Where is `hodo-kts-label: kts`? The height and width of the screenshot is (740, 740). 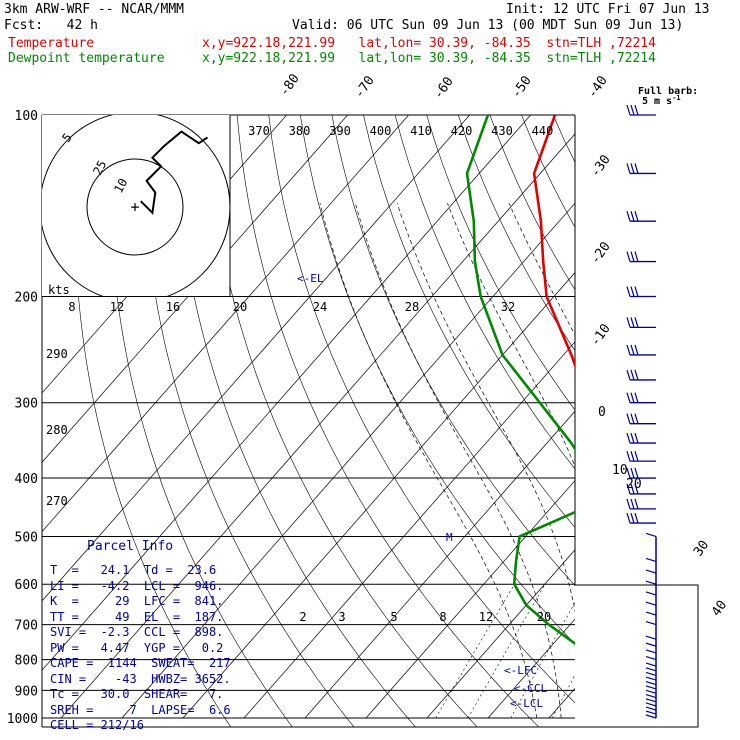
hodo-kts-label: kts is located at coordinates (59, 290).